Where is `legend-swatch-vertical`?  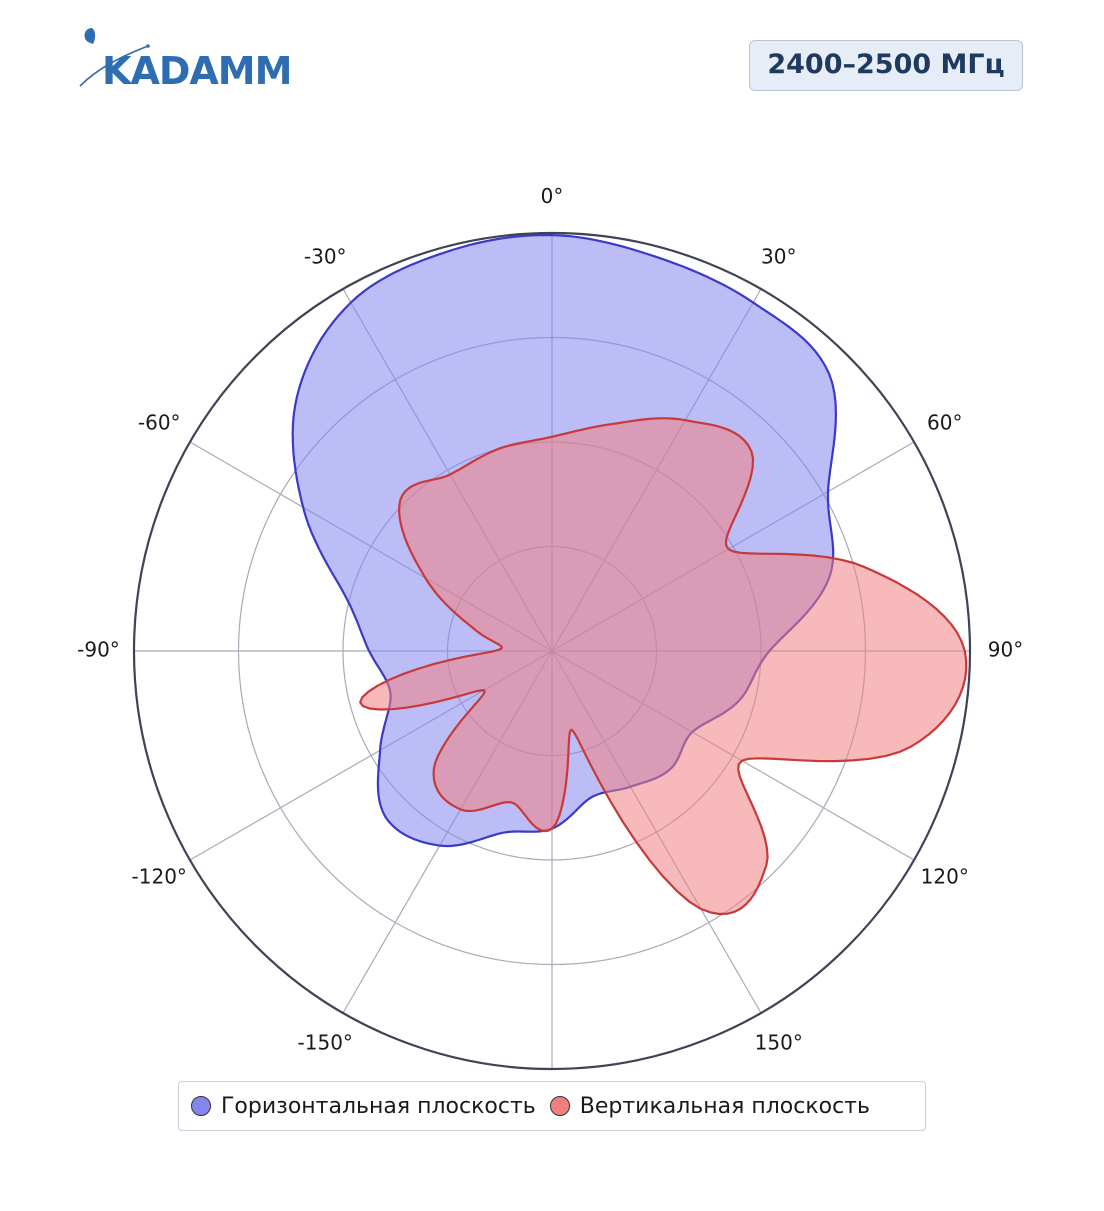
legend-swatch-vertical is located at coordinates (559, 1106).